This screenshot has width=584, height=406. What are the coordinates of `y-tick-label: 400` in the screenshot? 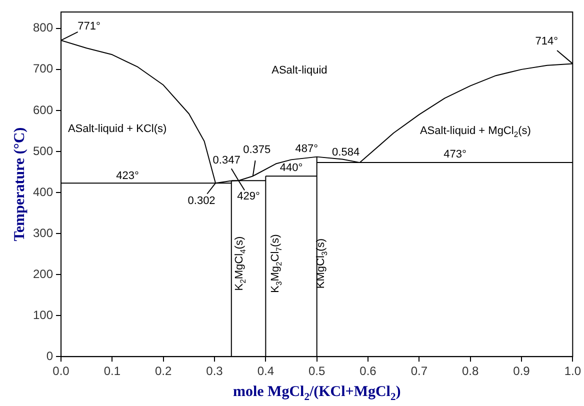 It's located at (43, 191).